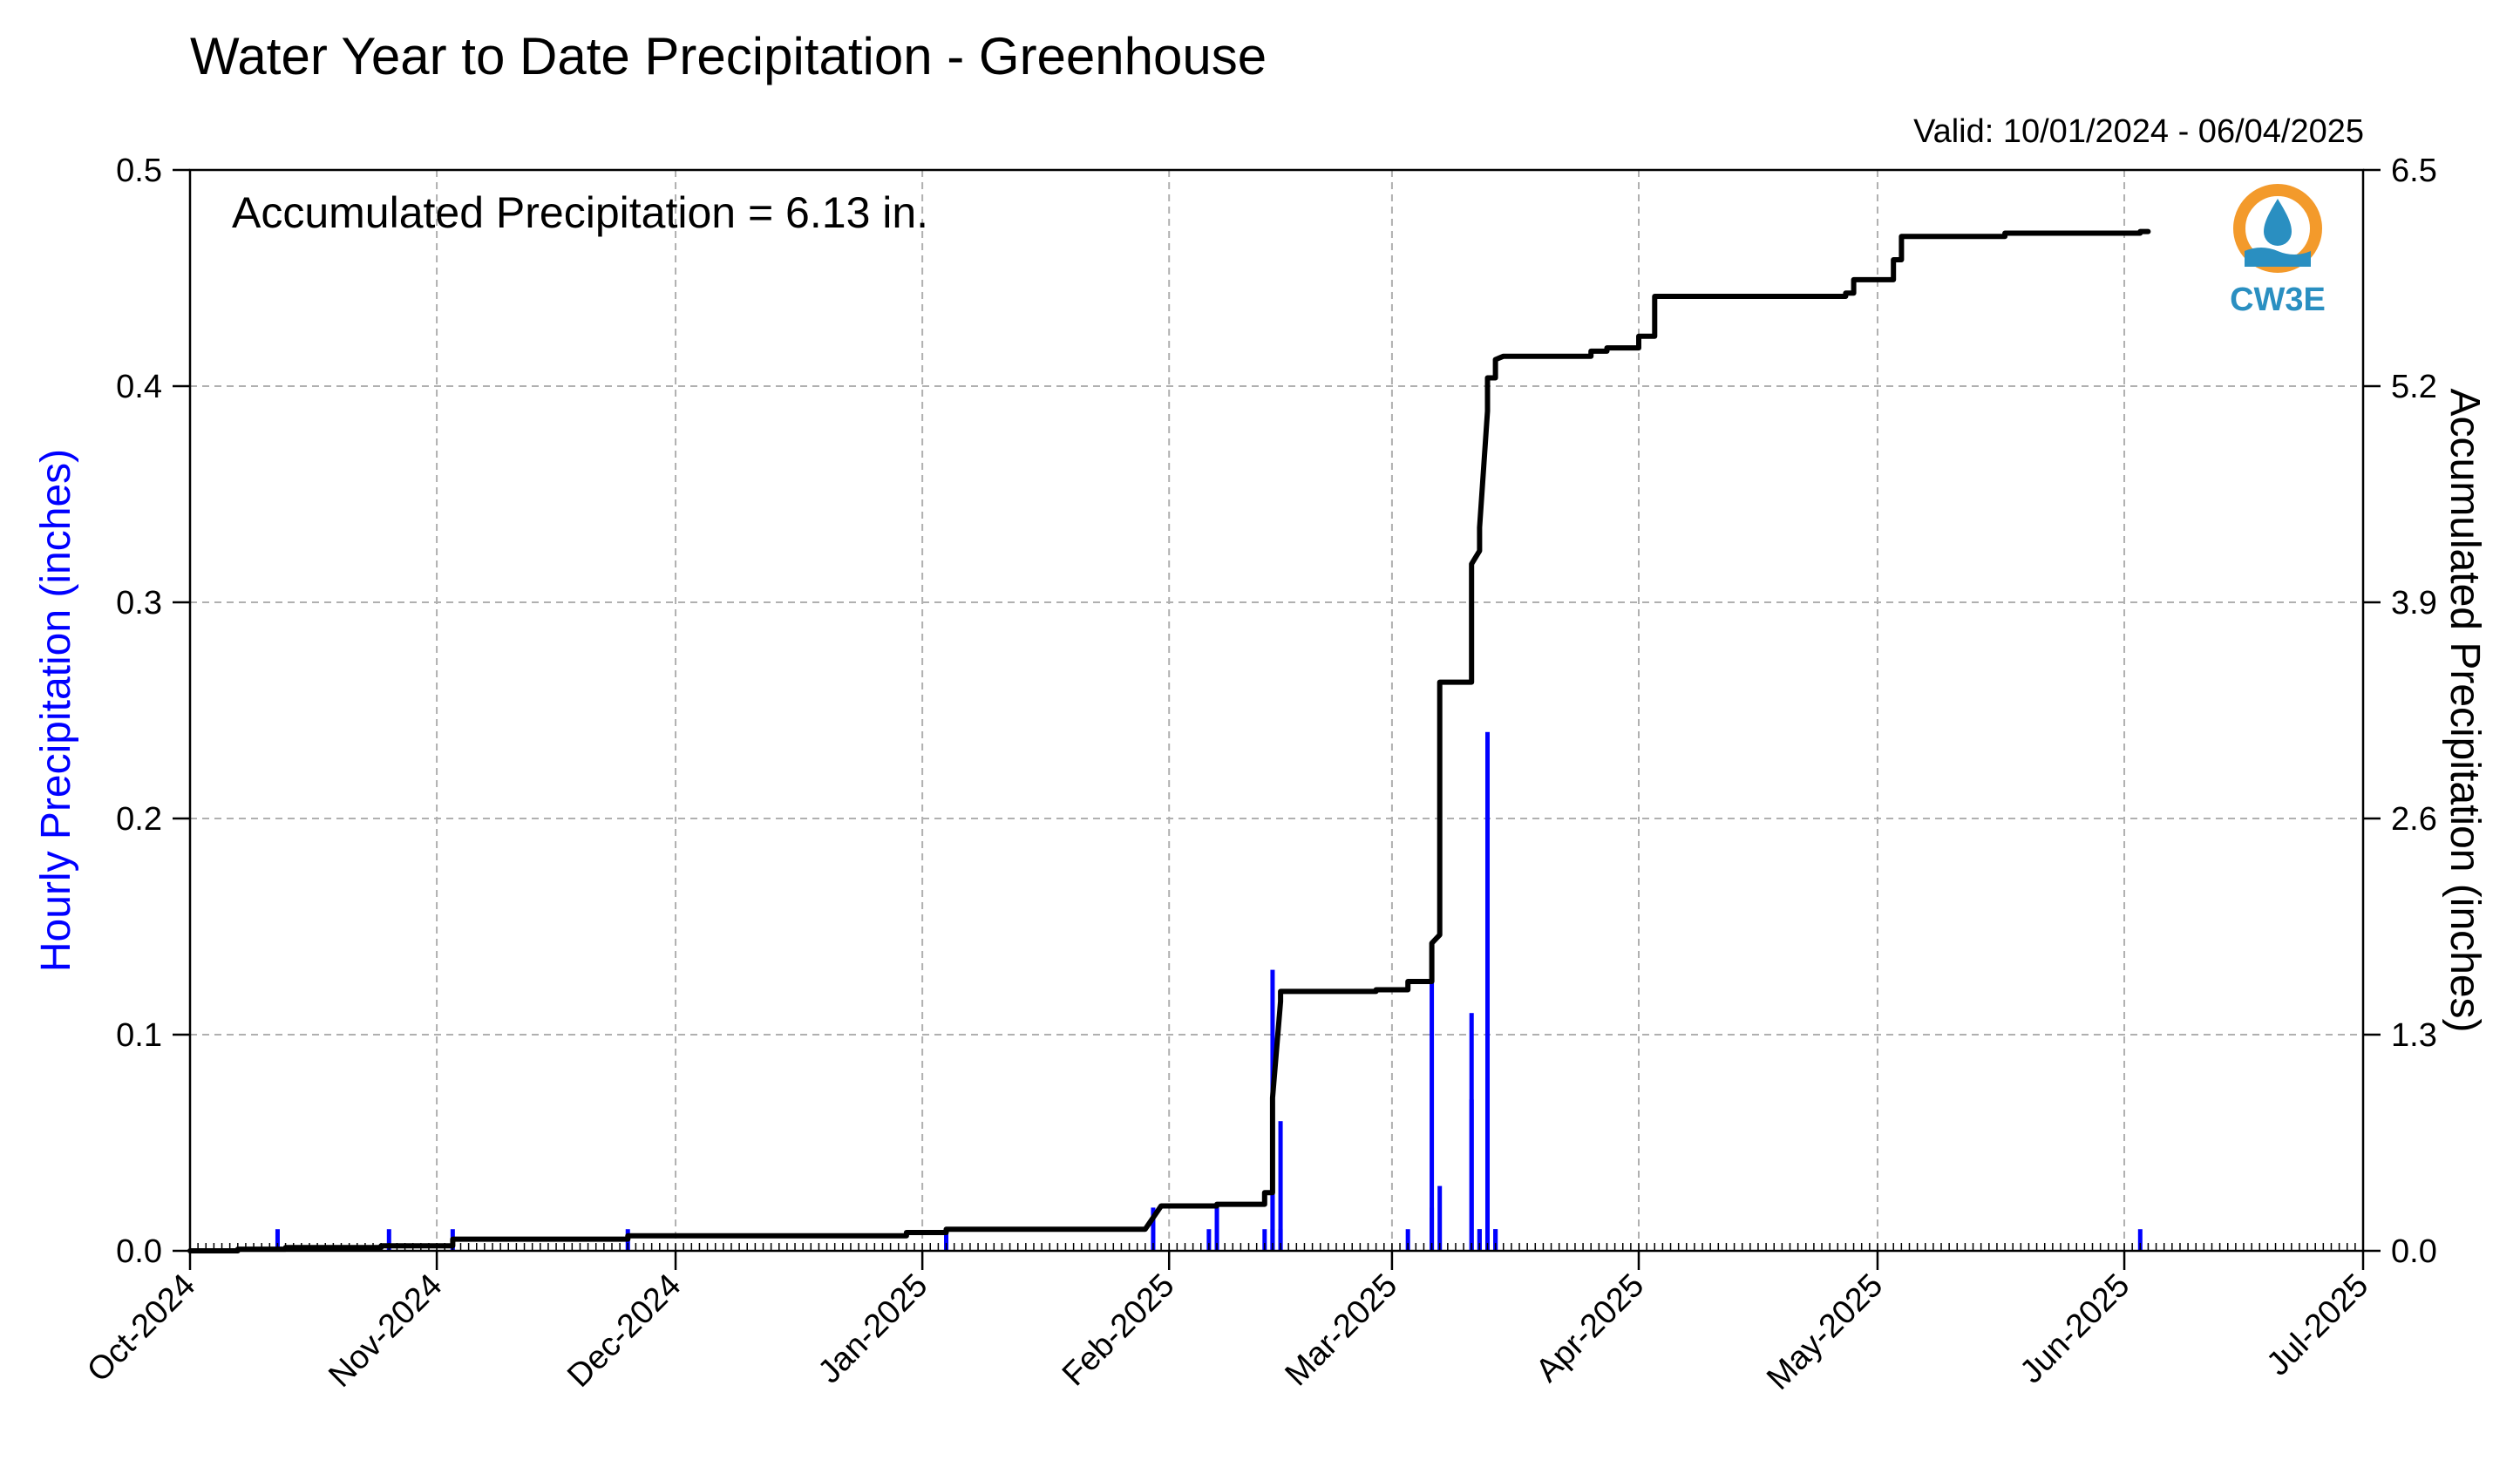 This screenshot has height=1467, width=2520. I want to click on y-axis-right: 0.0 1.3 2.6 3.9 5.2 6.5, so click(2400, 712).